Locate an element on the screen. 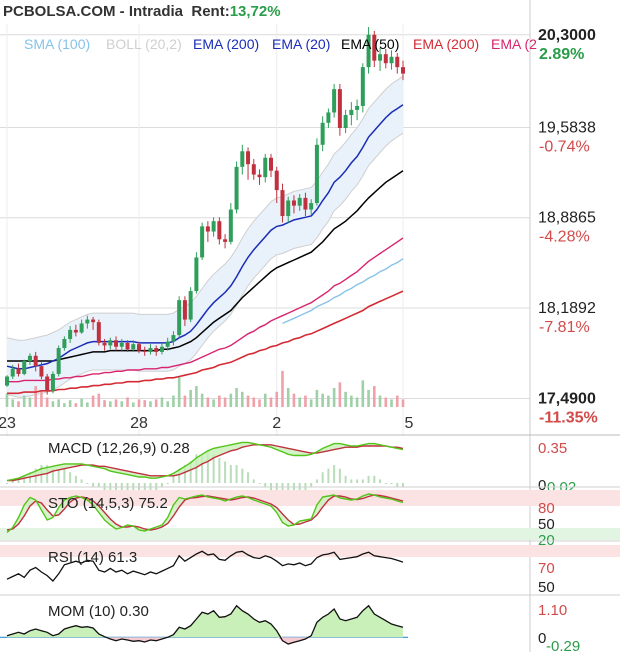  pct-tick-label: -0.74% is located at coordinates (564, 146).